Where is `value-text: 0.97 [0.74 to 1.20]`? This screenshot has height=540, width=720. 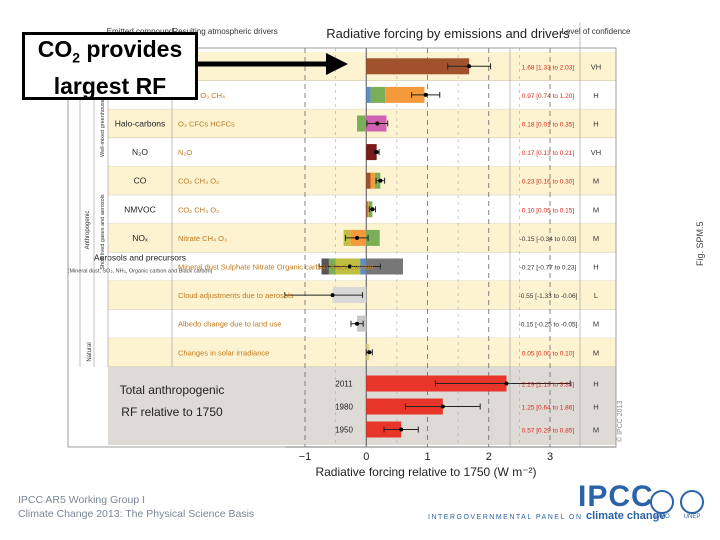 value-text: 0.97 [0.74 to 1.20] is located at coordinates (548, 96).